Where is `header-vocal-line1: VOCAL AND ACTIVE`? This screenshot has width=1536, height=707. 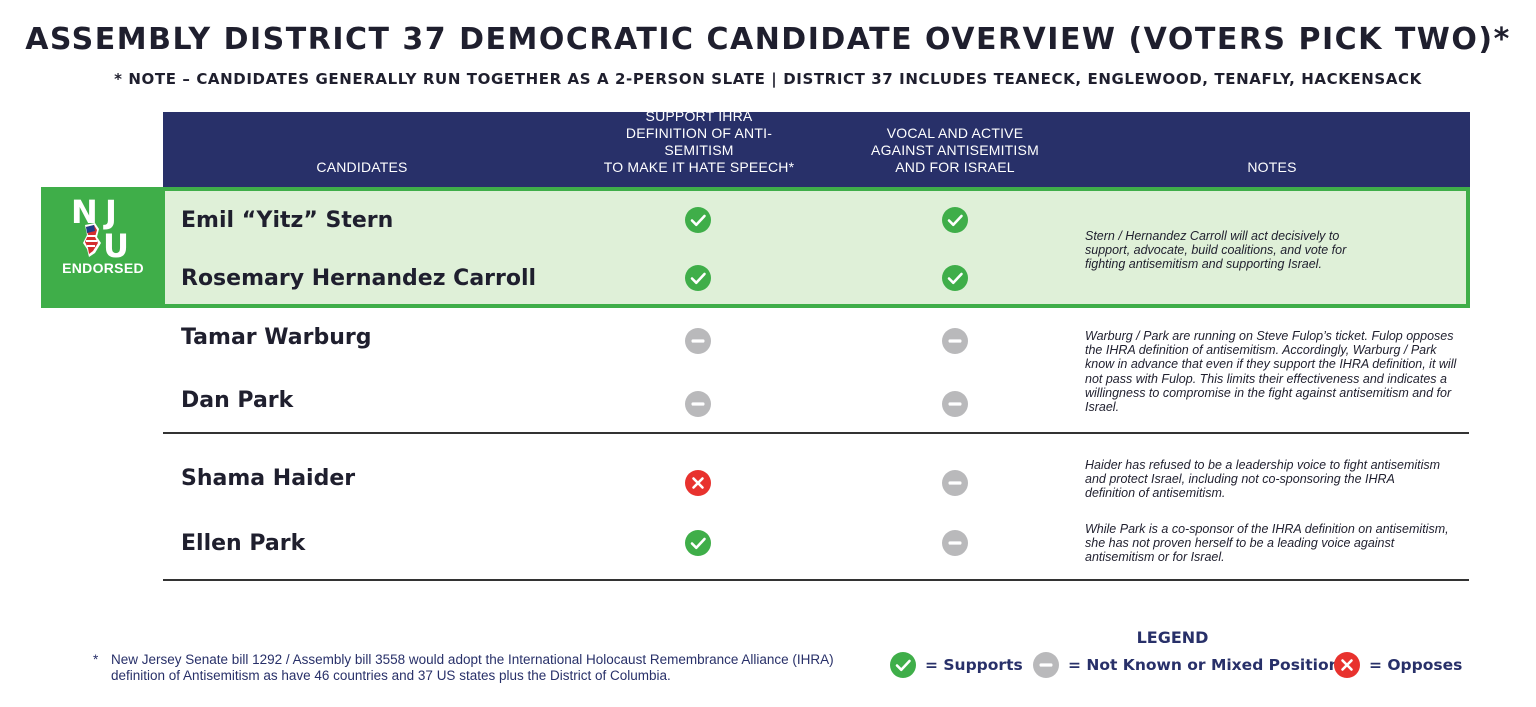 header-vocal-line1: VOCAL AND ACTIVE is located at coordinates (955, 133).